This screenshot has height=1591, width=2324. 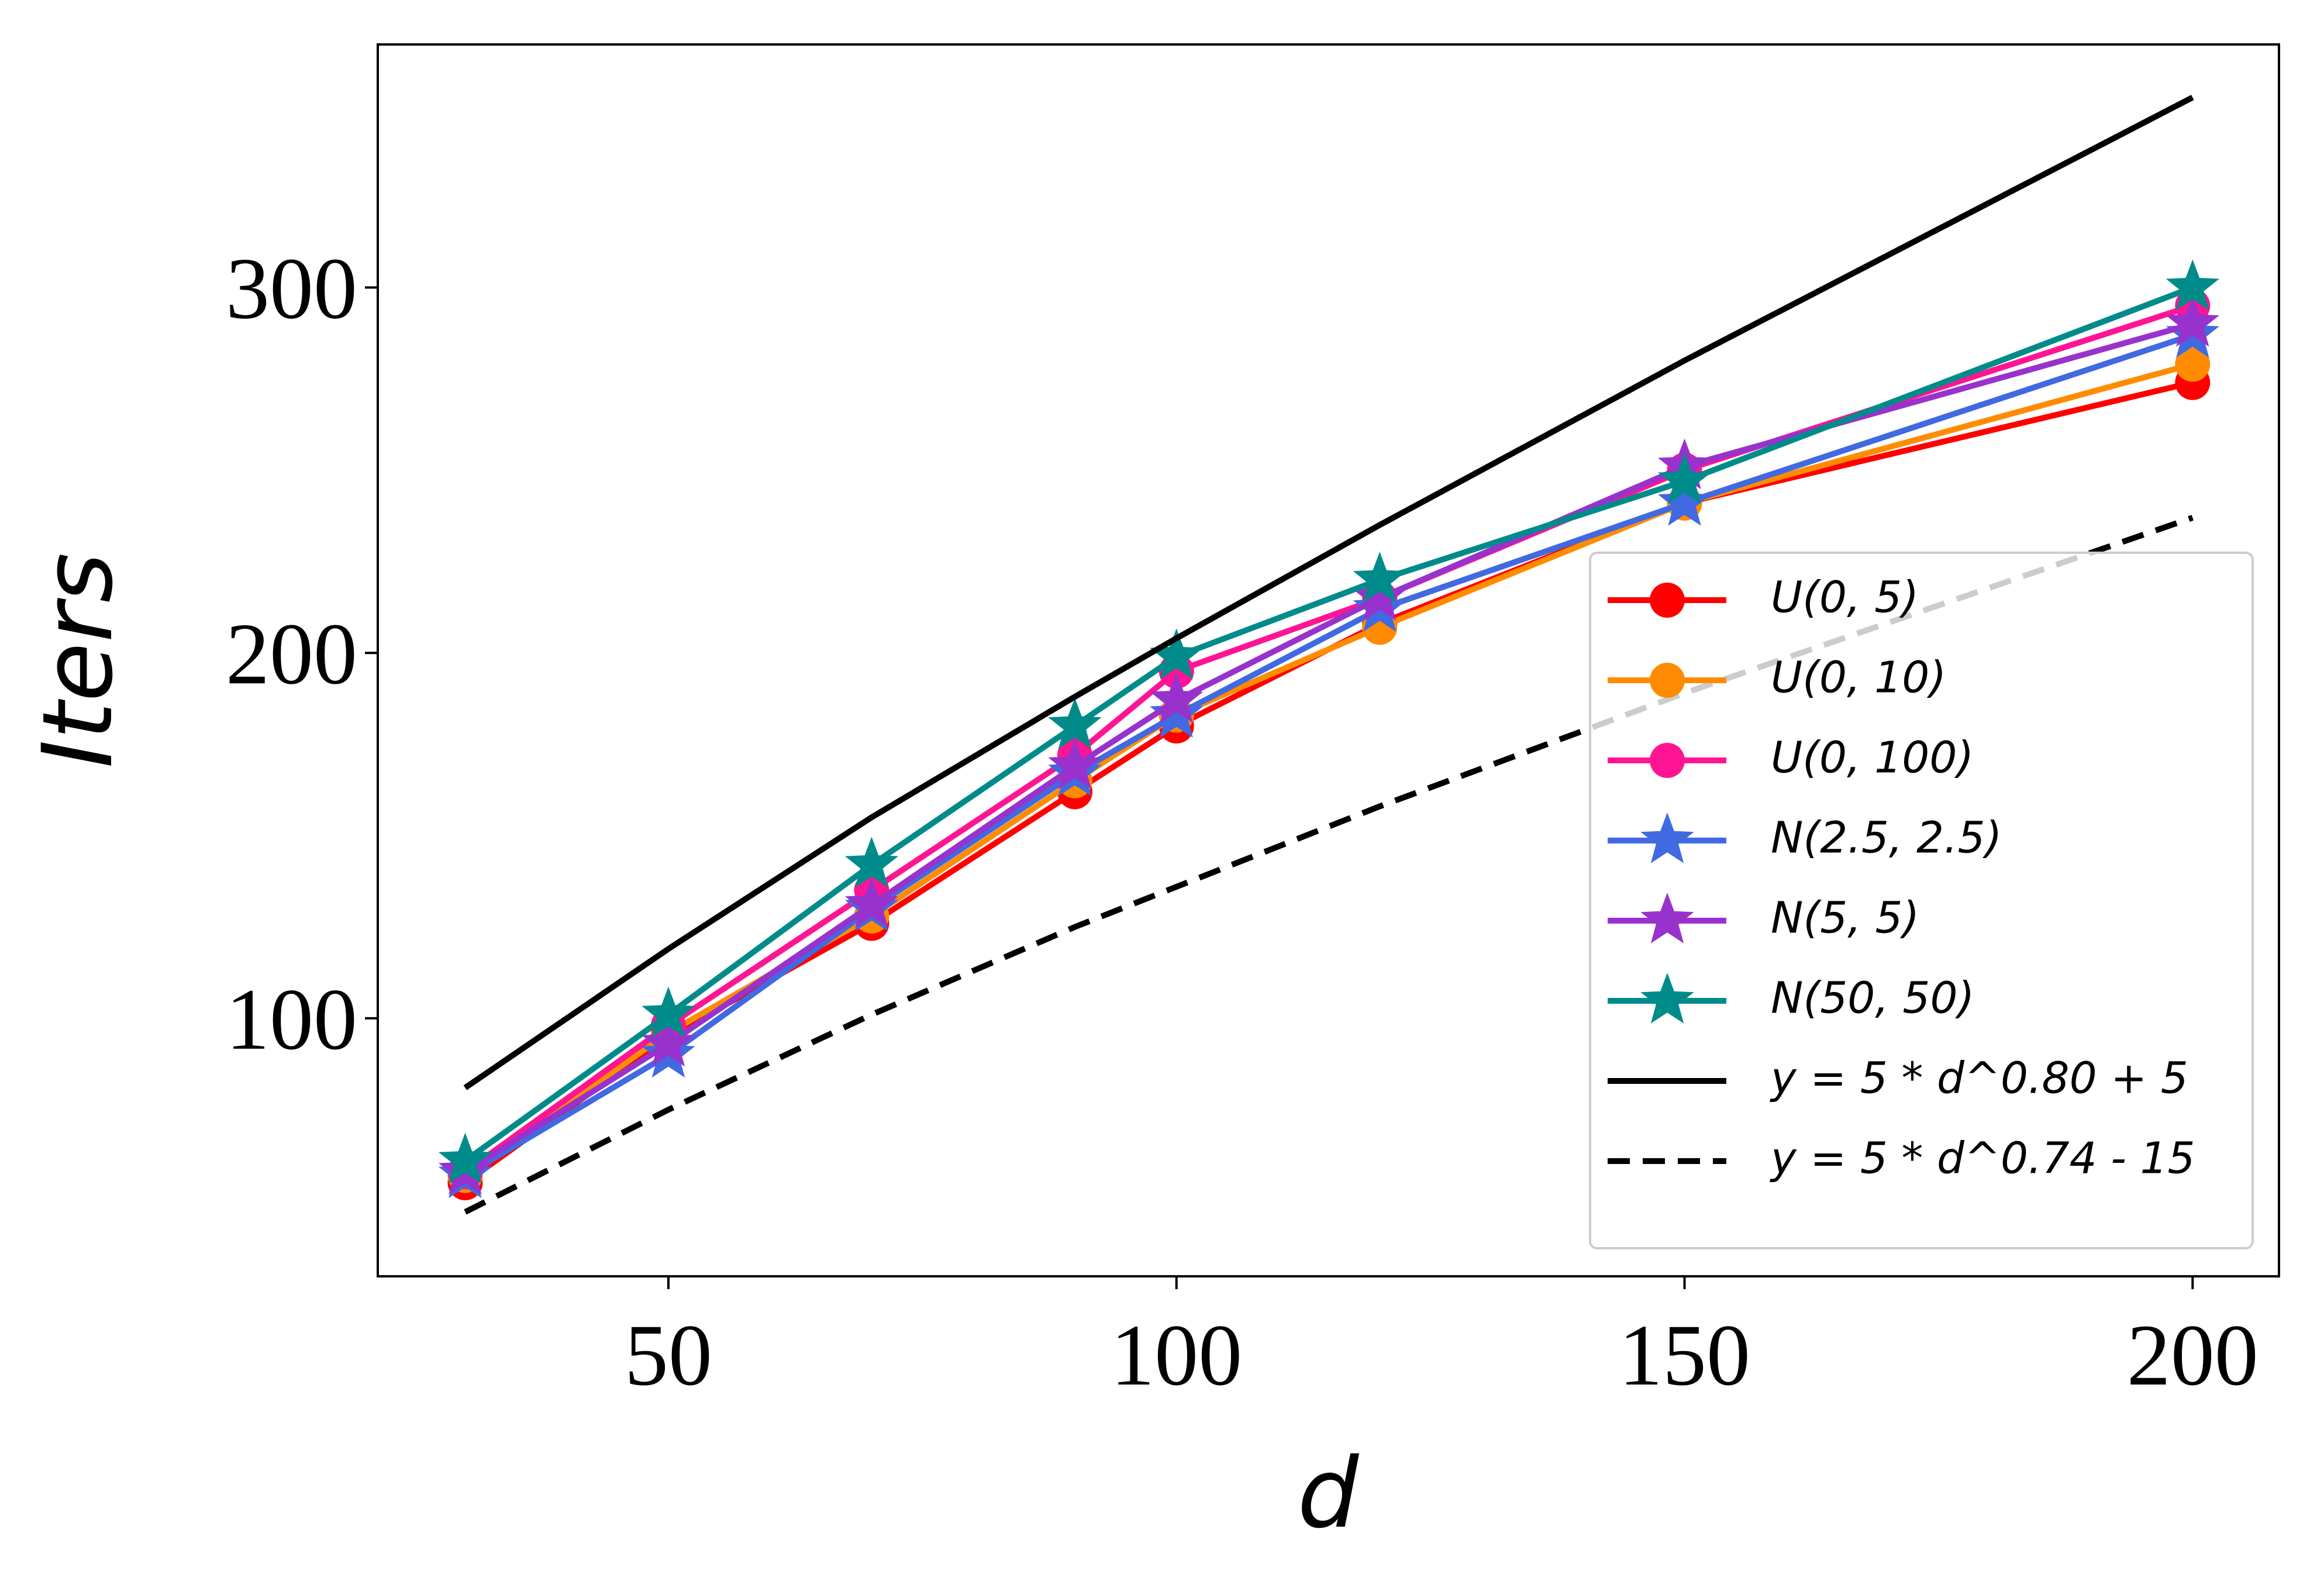 I want to click on legend-label: N(5, 5), so click(x=1845, y=918).